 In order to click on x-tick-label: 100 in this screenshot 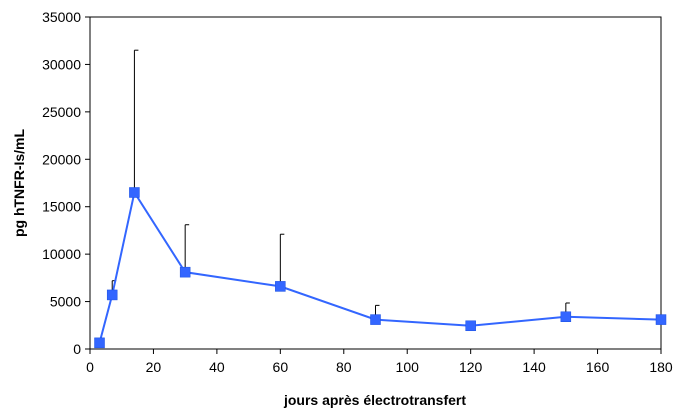, I will do `click(408, 367)`.